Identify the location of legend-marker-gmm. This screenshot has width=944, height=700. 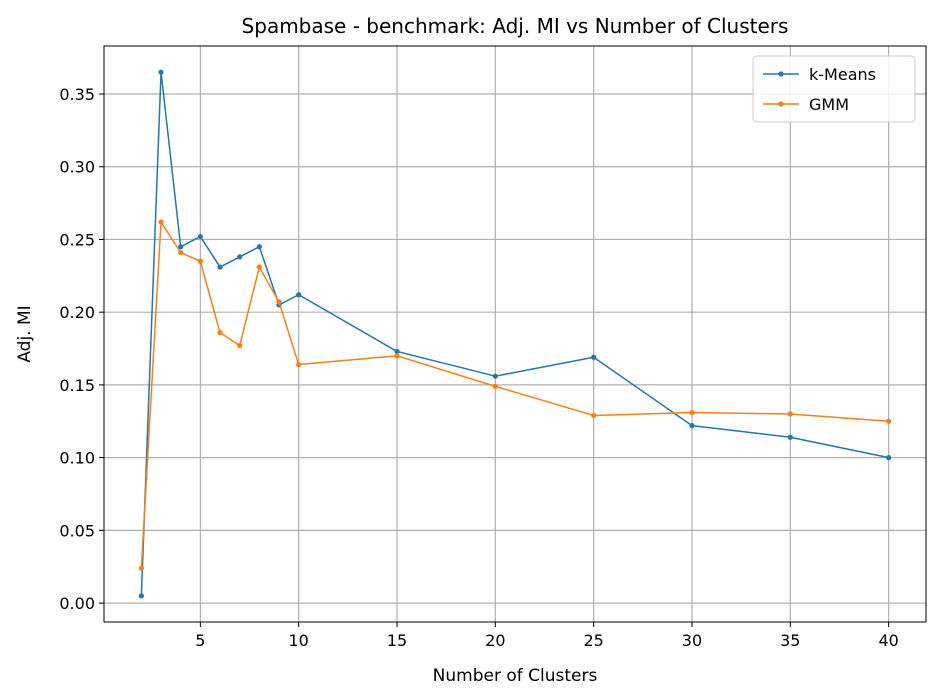
(781, 104).